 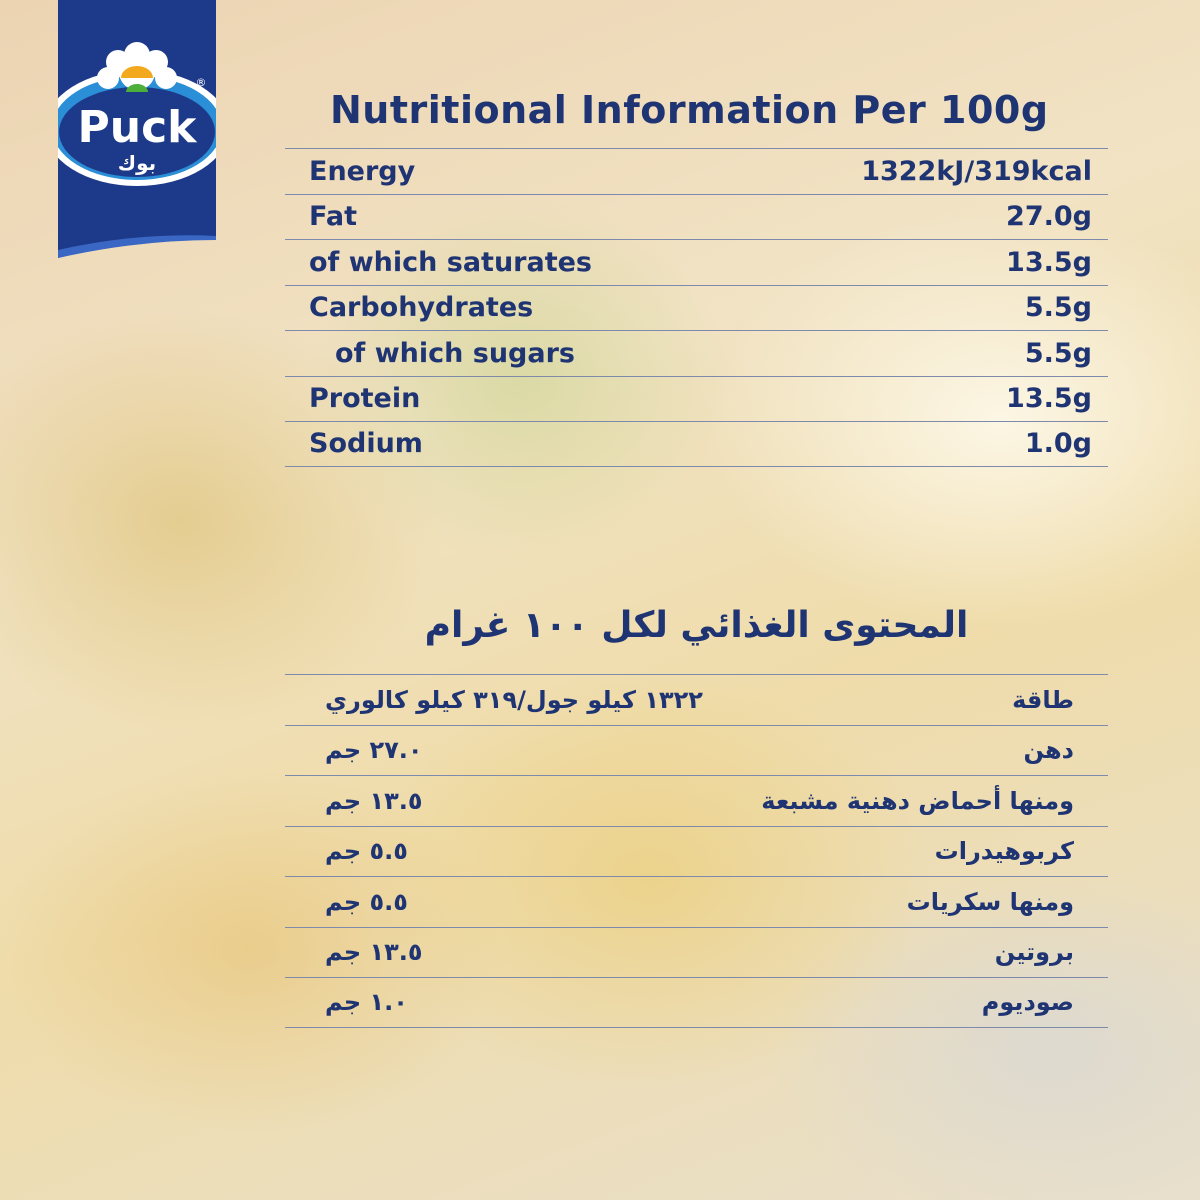 What do you see at coordinates (696, 444) in the screenshot?
I see `table-row: Sodium 1.0g` at bounding box center [696, 444].